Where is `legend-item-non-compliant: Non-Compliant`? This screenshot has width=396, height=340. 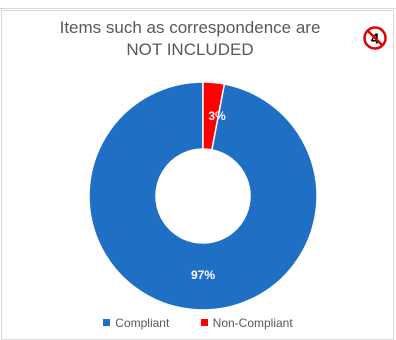
legend-item-non-compliant: Non-Compliant is located at coordinates (246, 323).